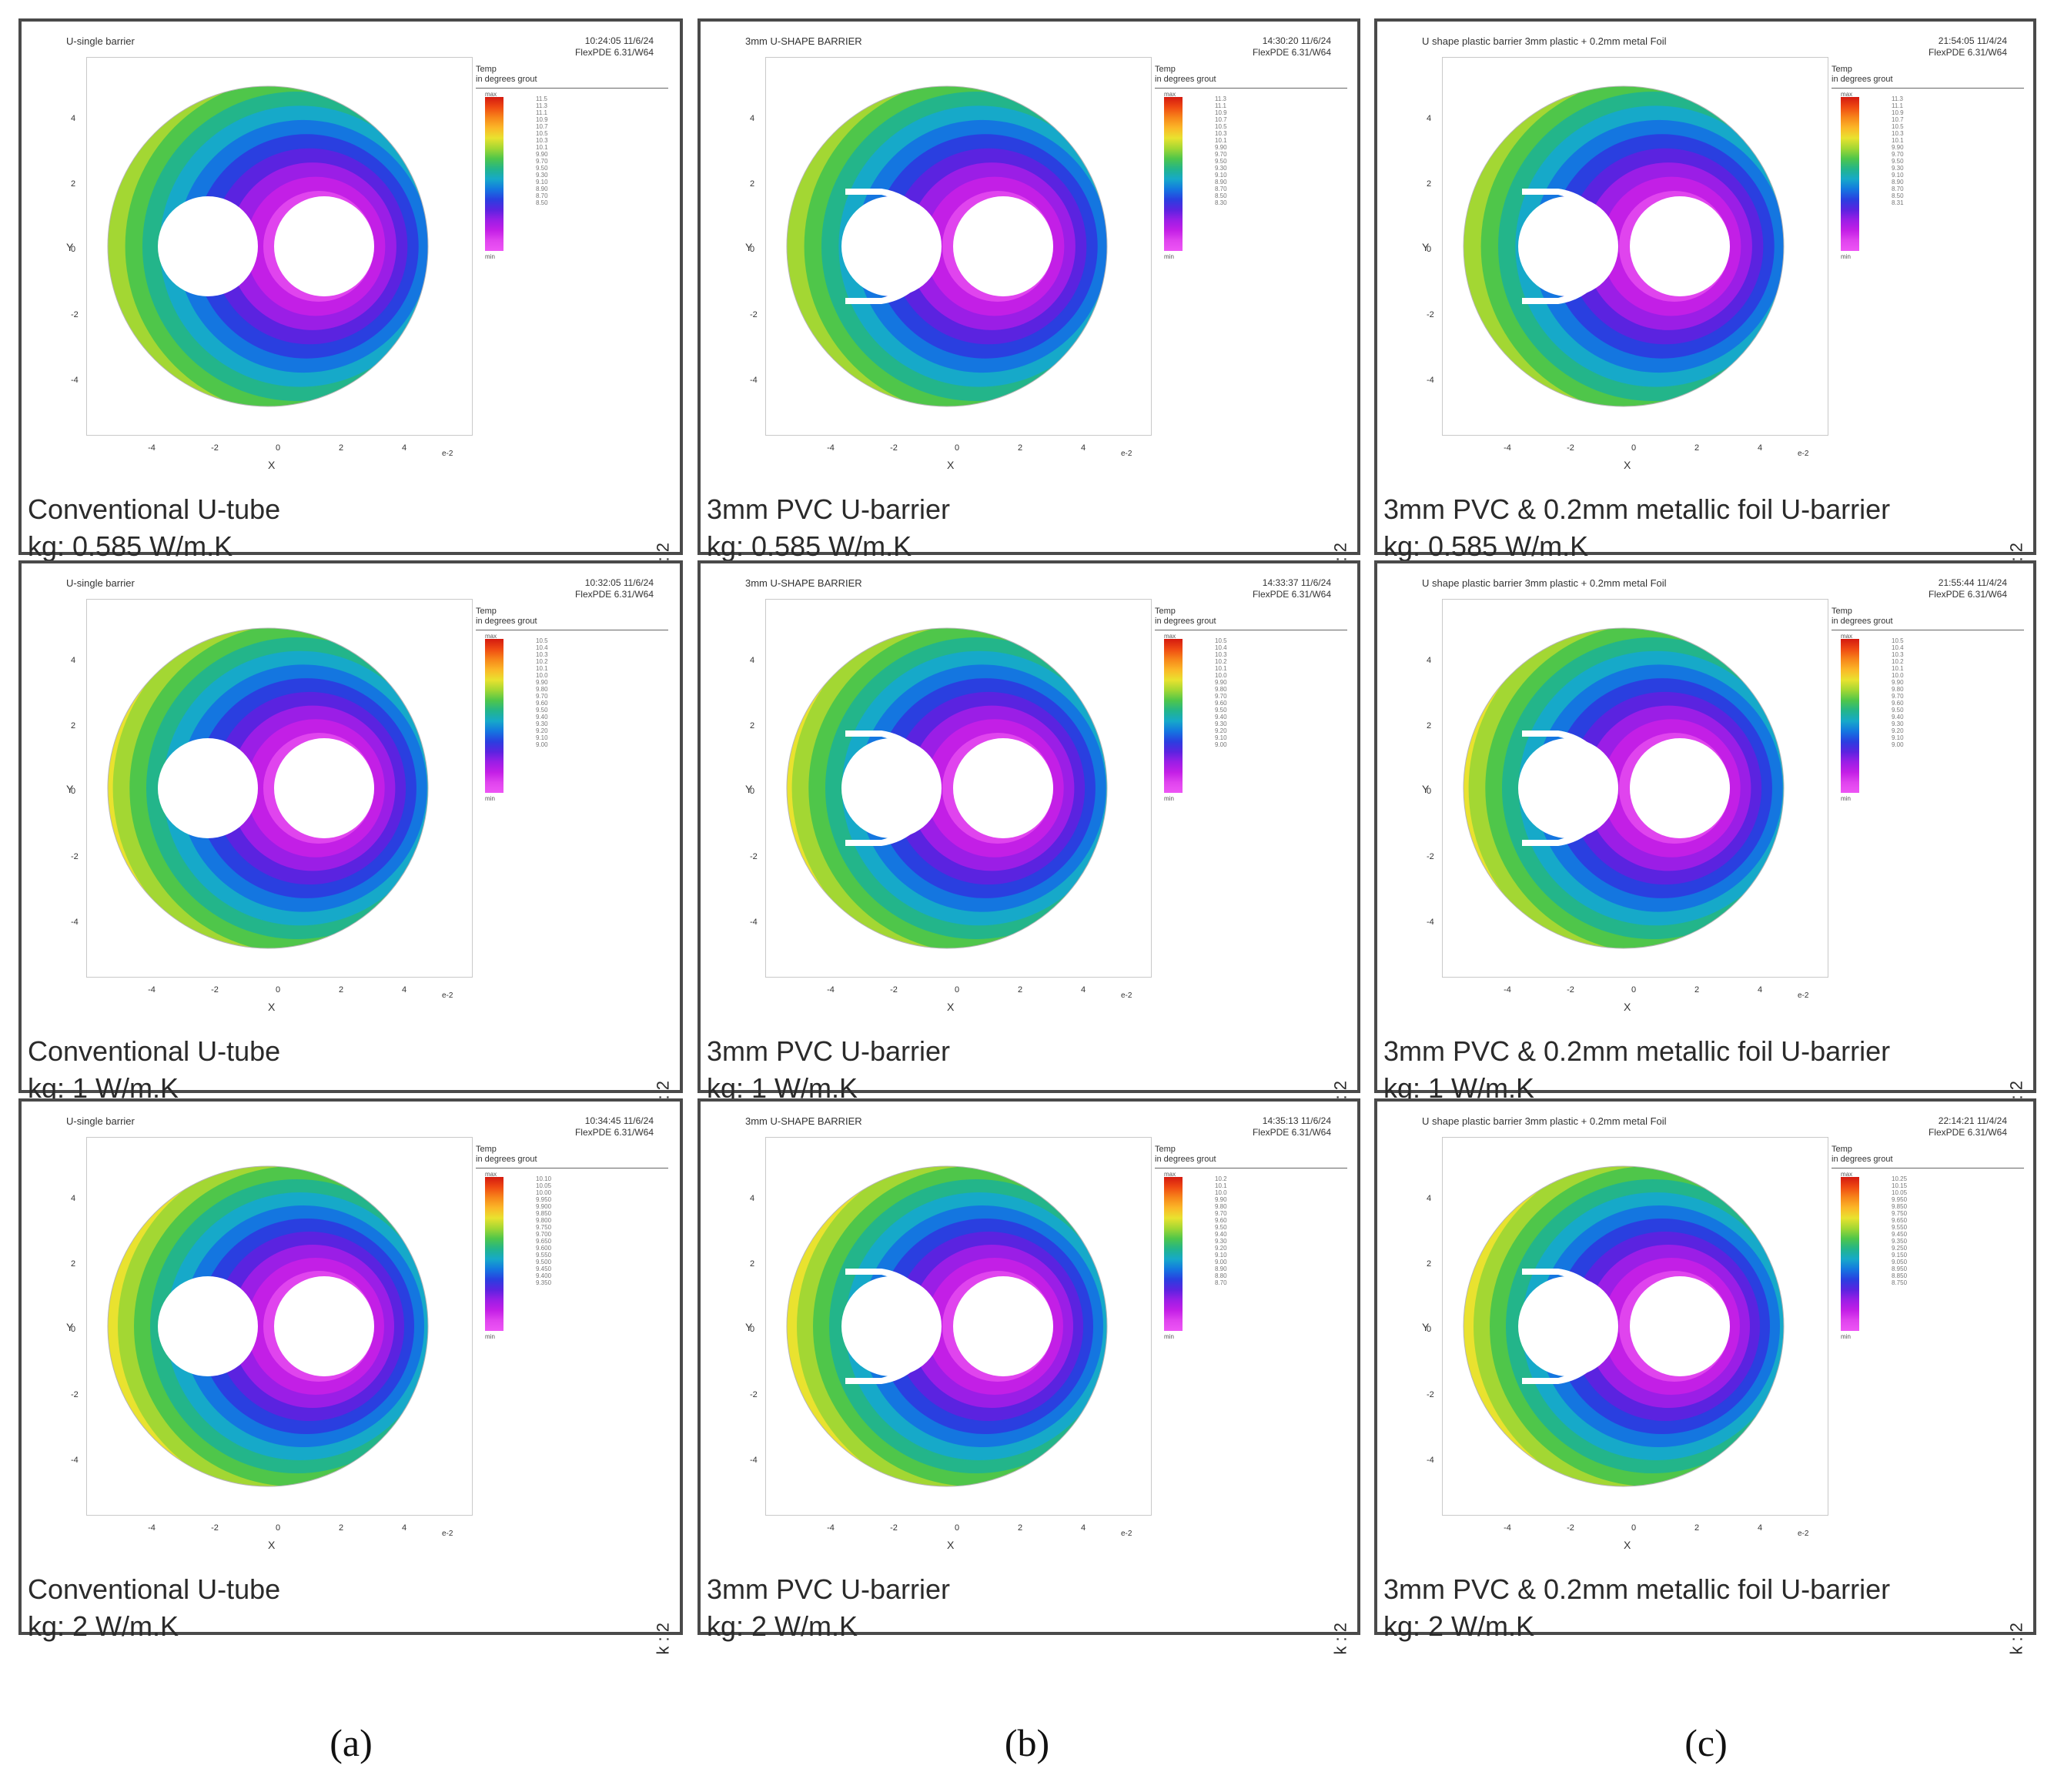 The width and height of the screenshot is (2054, 1792). Describe the element at coordinates (1900, 1213) in the screenshot. I see `legend-value: 9.750` at that location.